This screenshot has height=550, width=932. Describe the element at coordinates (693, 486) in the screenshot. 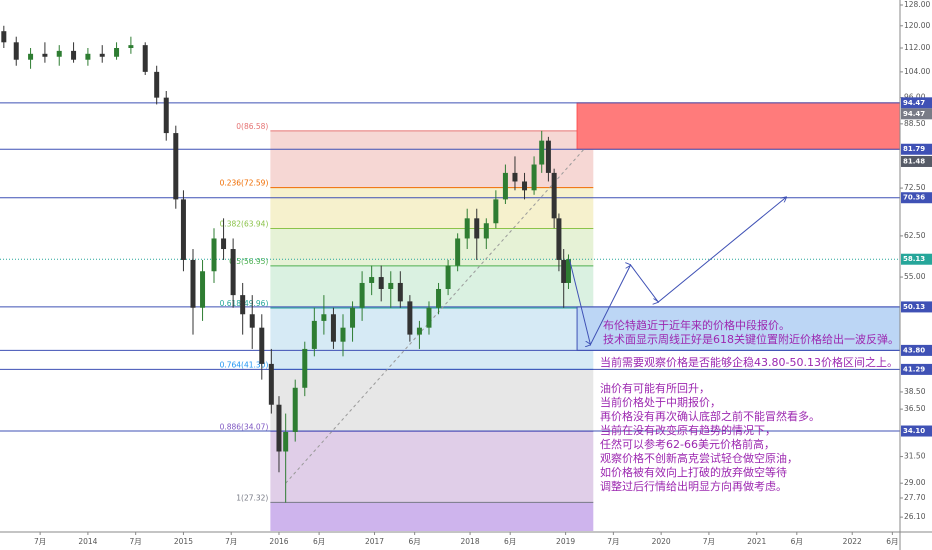

I see `annotation: 调整过后行情给出明显方向再做考虑。` at that location.